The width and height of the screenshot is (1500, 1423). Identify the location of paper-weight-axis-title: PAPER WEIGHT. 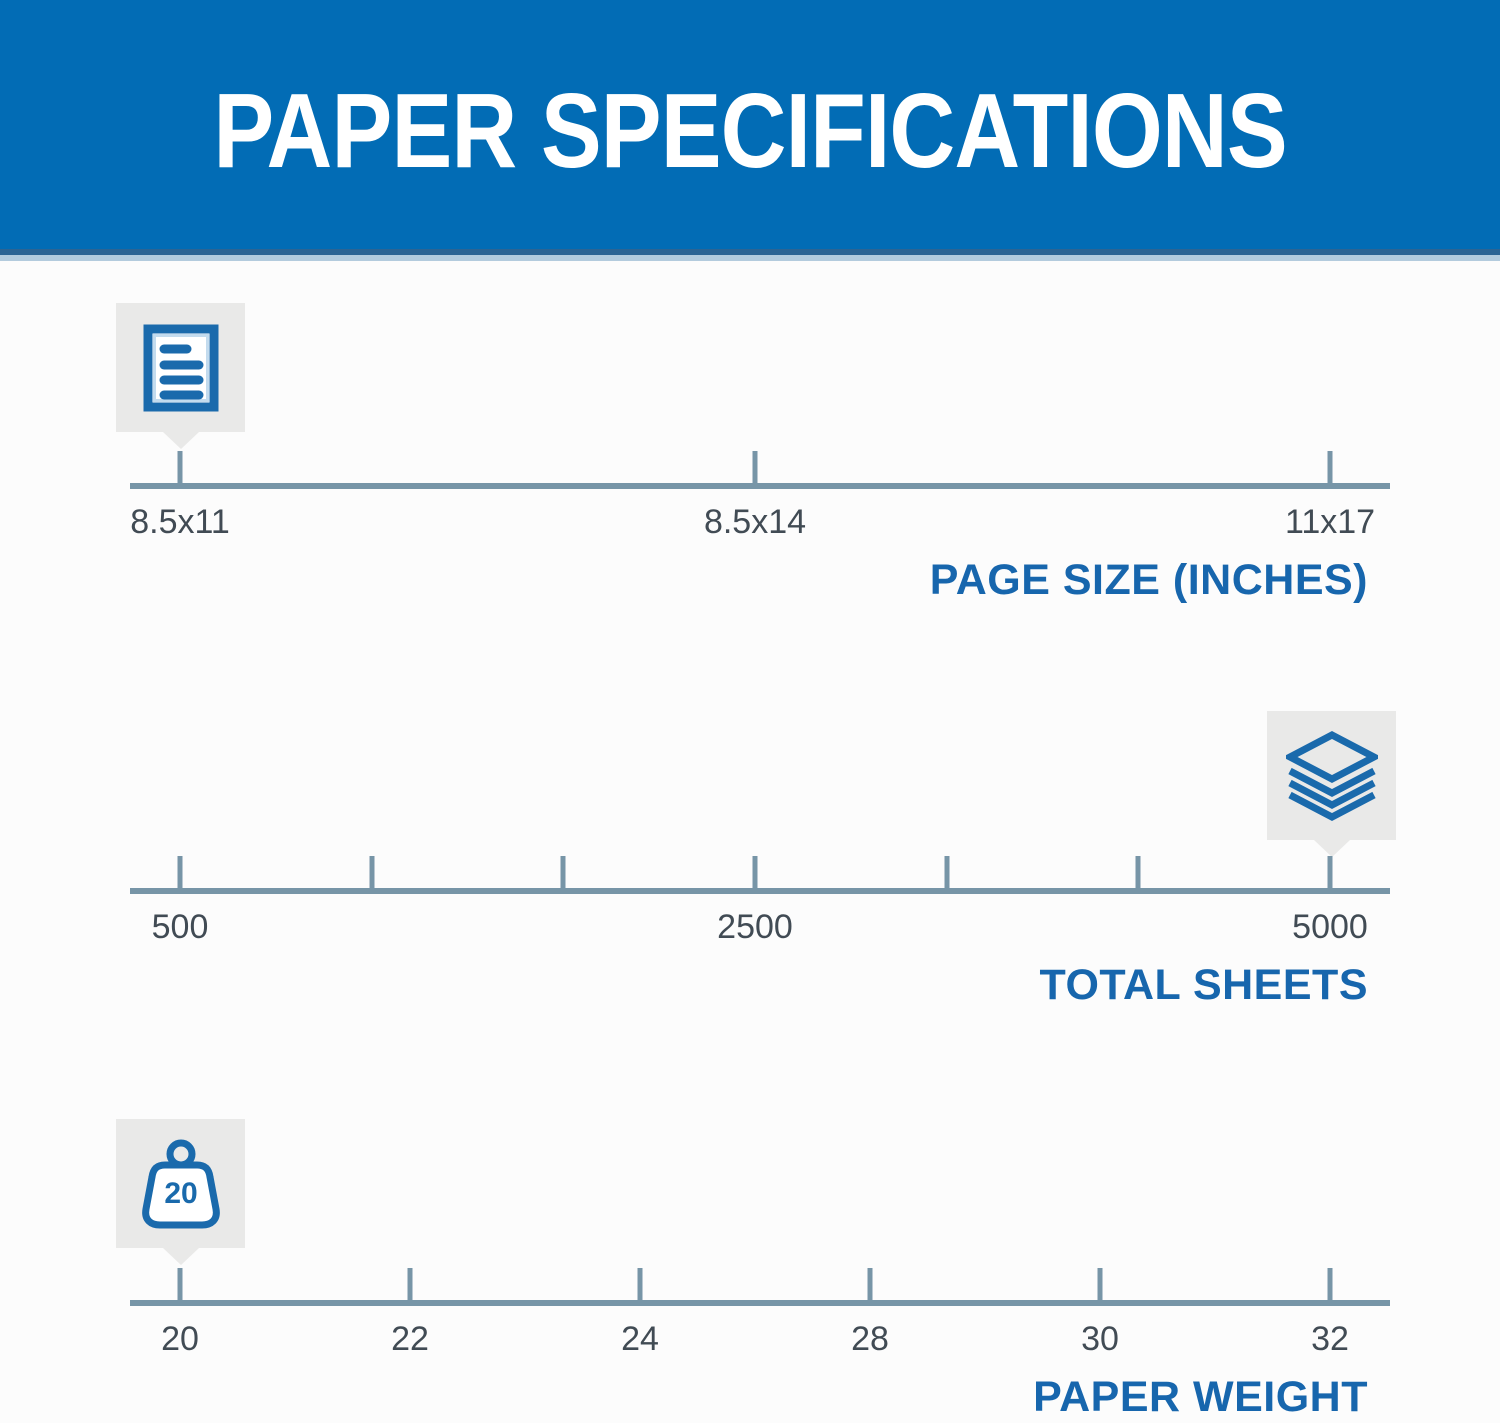
(1200, 1397).